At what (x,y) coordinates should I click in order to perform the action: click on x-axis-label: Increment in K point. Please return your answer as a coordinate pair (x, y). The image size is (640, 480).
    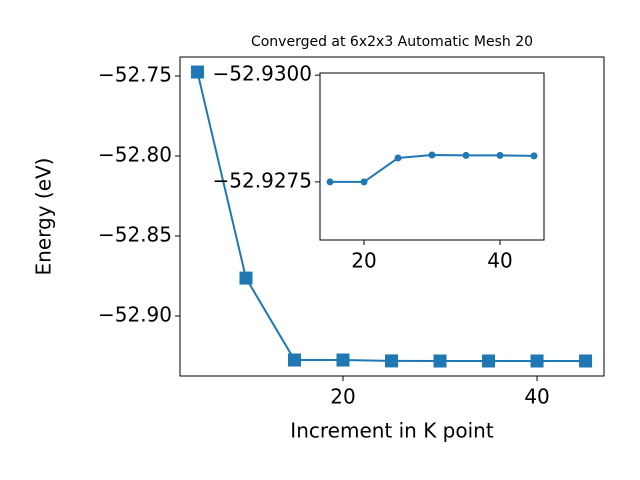
    Looking at the image, I should click on (392, 431).